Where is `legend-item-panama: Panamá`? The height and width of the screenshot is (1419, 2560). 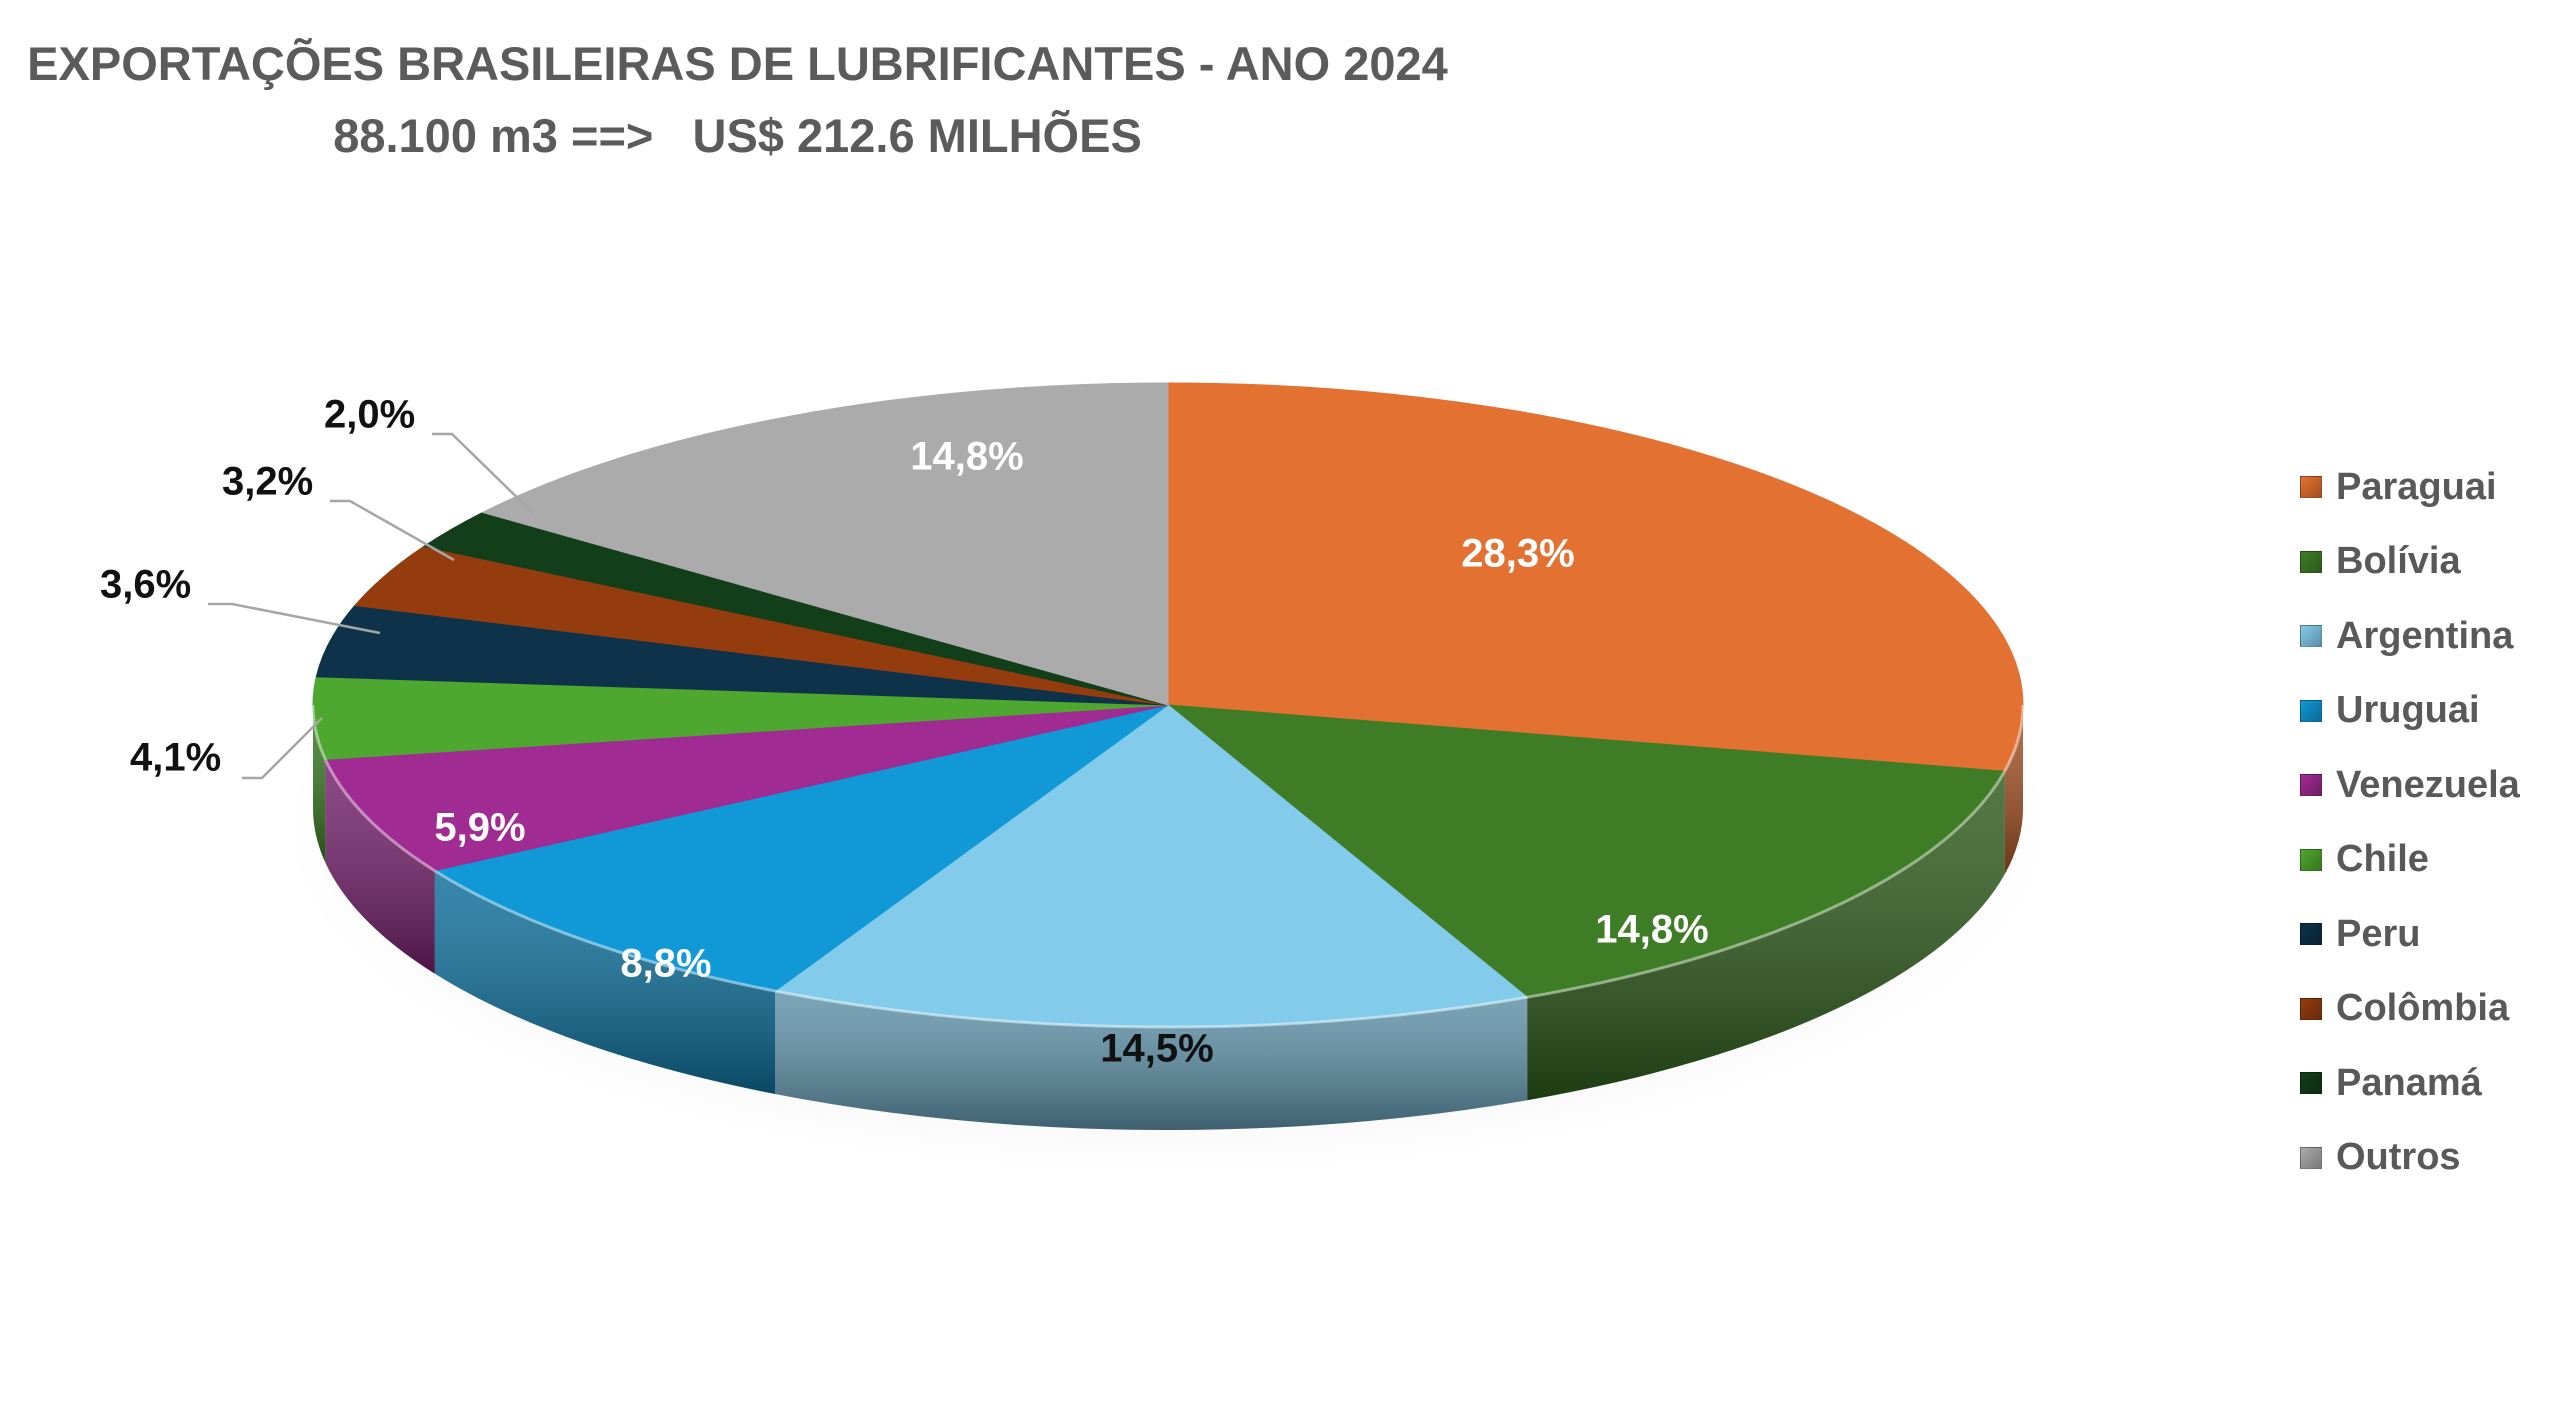 legend-item-panama: Panamá is located at coordinates (2410, 1083).